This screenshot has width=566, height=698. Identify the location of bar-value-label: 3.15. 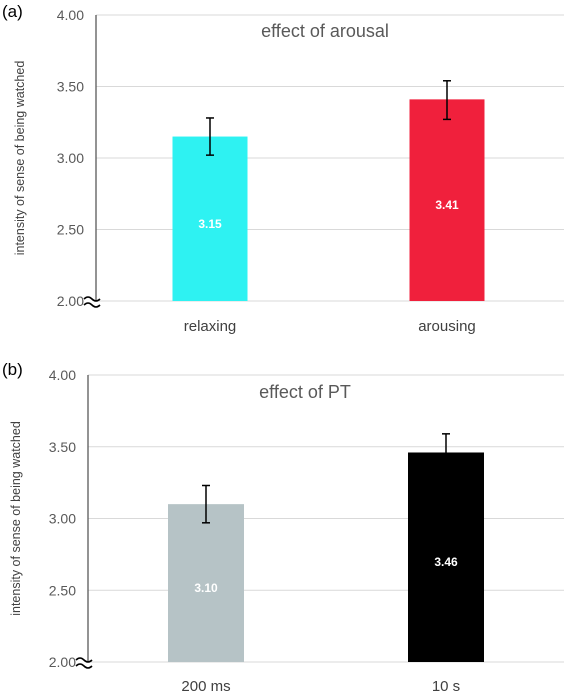
(210, 224).